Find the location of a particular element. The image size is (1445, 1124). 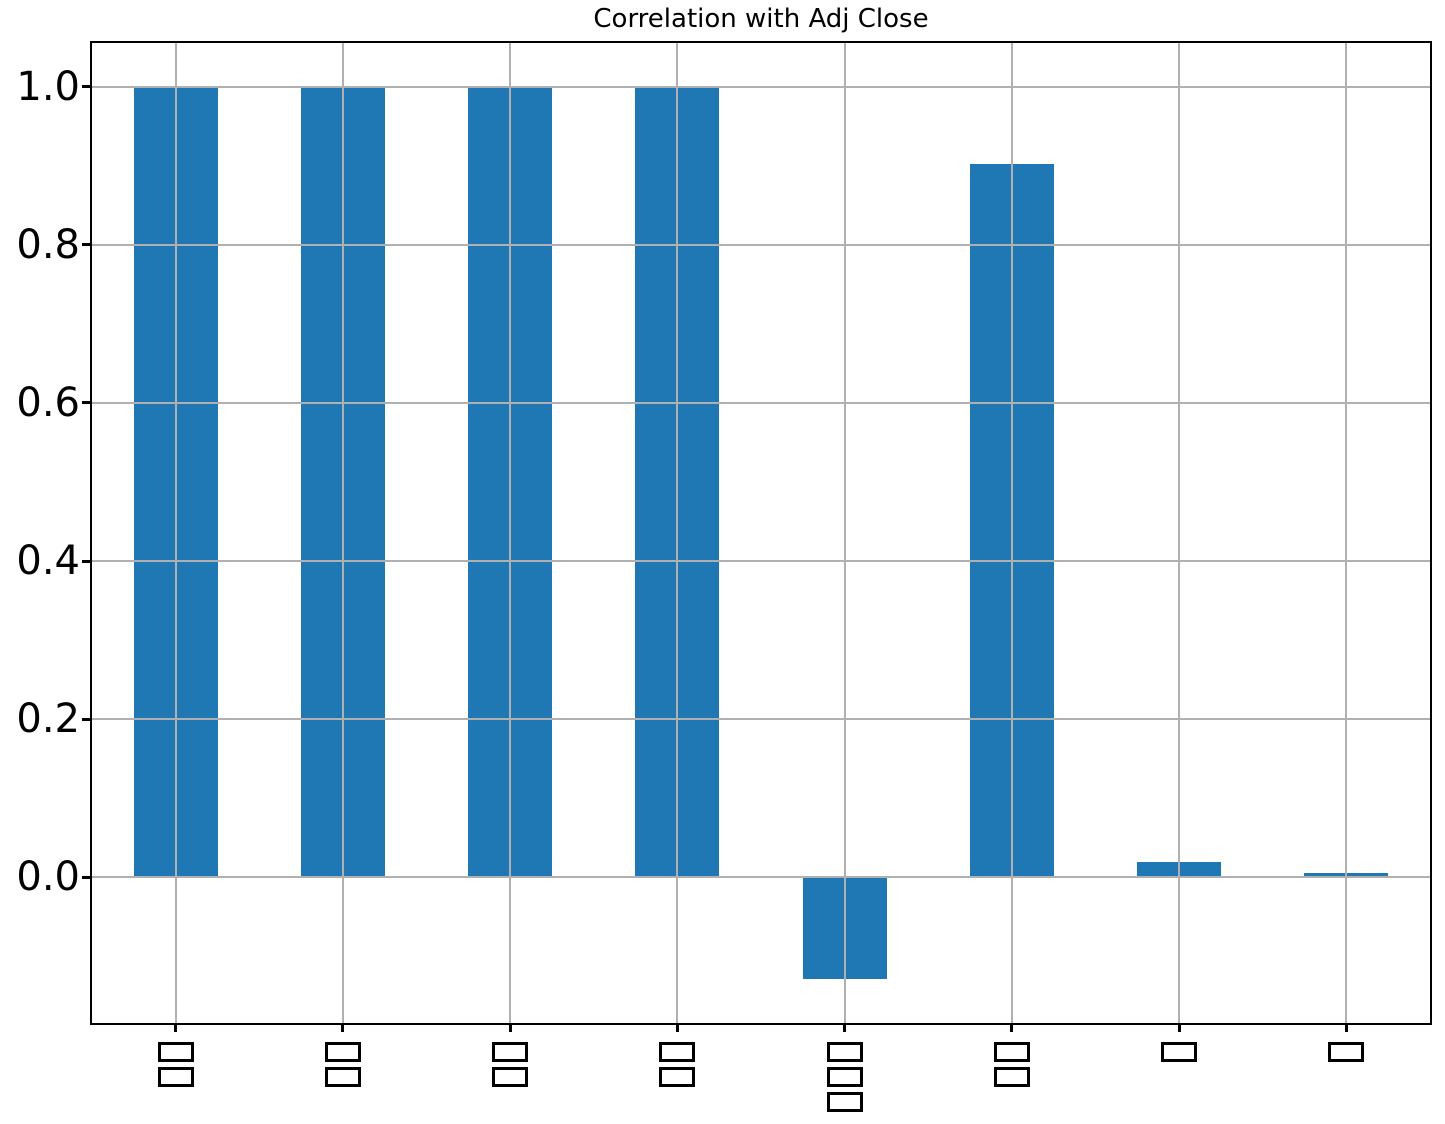

y-tick-label: 0.2 is located at coordinates (48, 719).